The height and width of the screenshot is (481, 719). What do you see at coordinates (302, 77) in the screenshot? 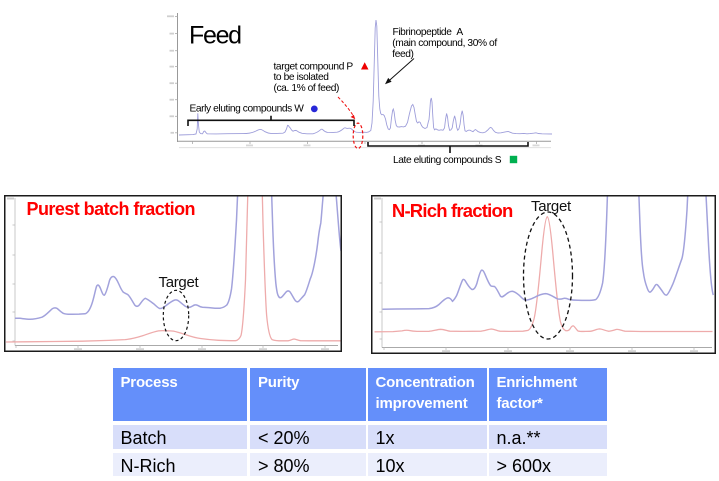
I see `svg-text: to be isolated` at bounding box center [302, 77].